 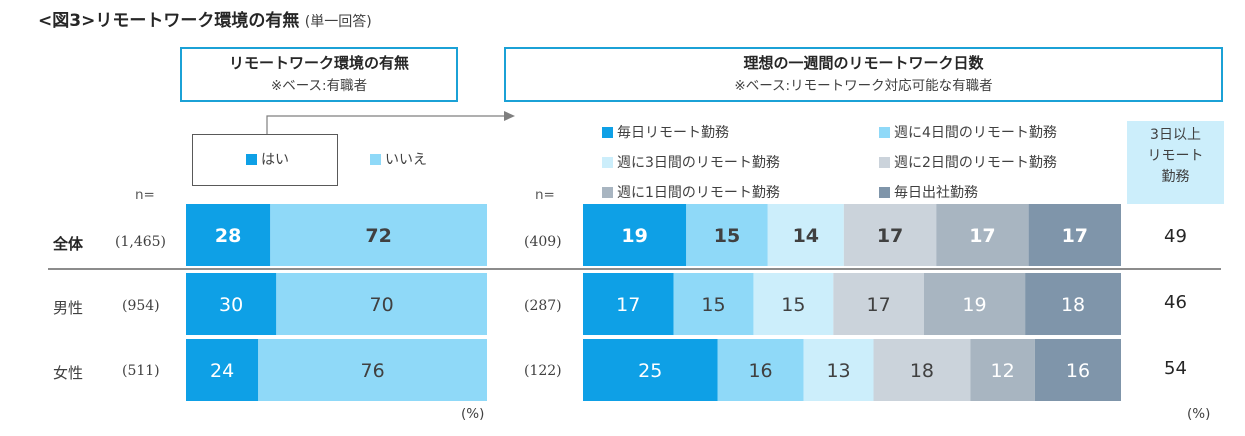 I want to click on legend-swatch-r5, so click(x=607, y=192).